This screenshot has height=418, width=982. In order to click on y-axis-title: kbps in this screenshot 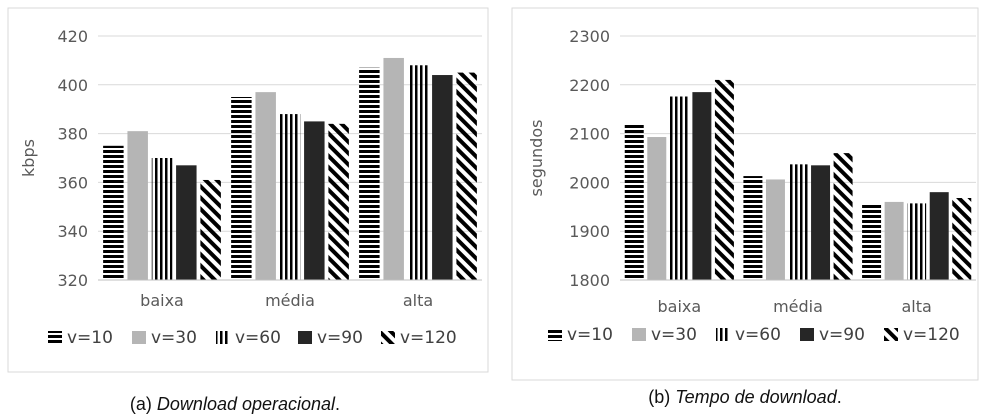, I will do `click(28, 158)`.